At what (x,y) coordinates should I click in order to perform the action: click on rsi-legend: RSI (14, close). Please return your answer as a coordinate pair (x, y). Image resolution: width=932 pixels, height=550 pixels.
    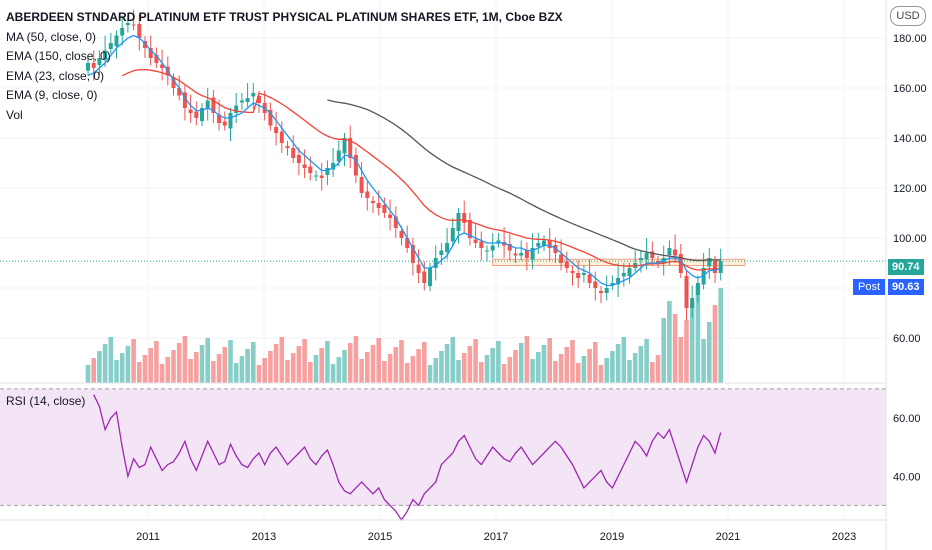
    Looking at the image, I should click on (46, 401).